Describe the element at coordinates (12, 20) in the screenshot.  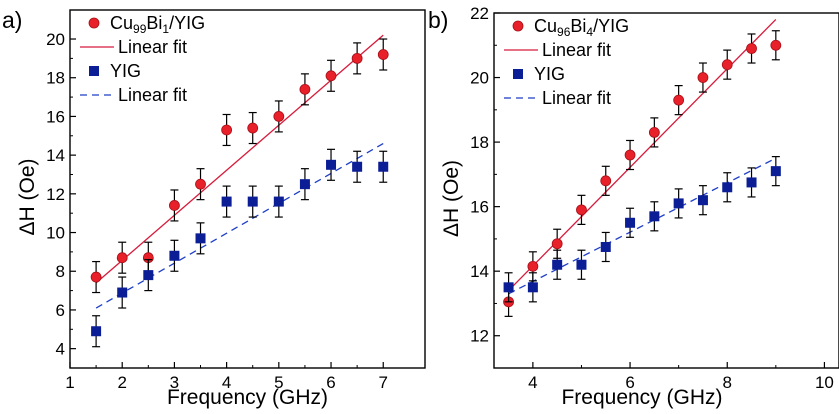
I see `panel-label: a)` at that location.